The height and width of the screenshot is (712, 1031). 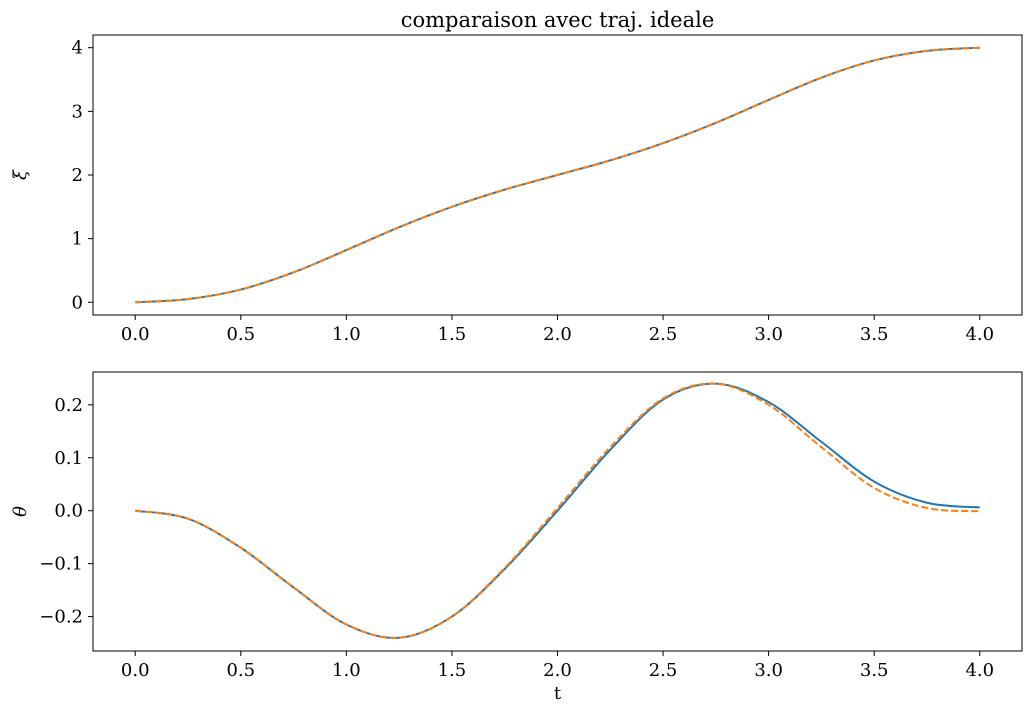 What do you see at coordinates (77, 111) in the screenshot?
I see `y-tick-label: 3` at bounding box center [77, 111].